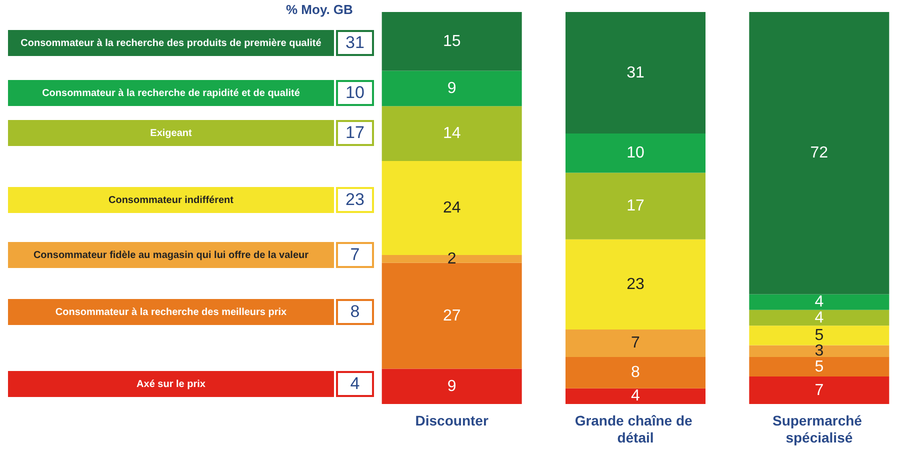  I want to click on data-label: 17, so click(635, 206).